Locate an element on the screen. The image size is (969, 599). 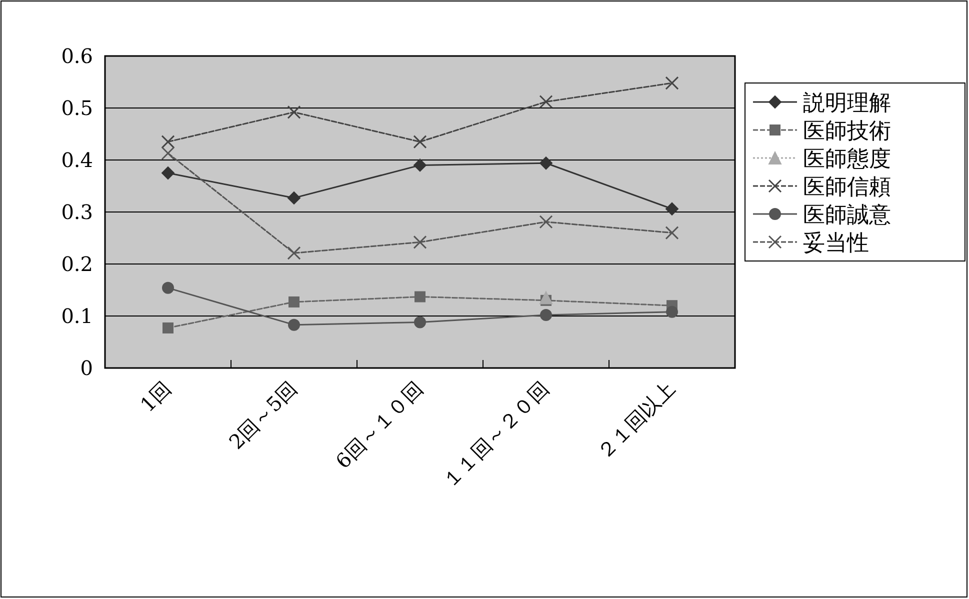
legend-label: 説明理解 is located at coordinates (847, 103).